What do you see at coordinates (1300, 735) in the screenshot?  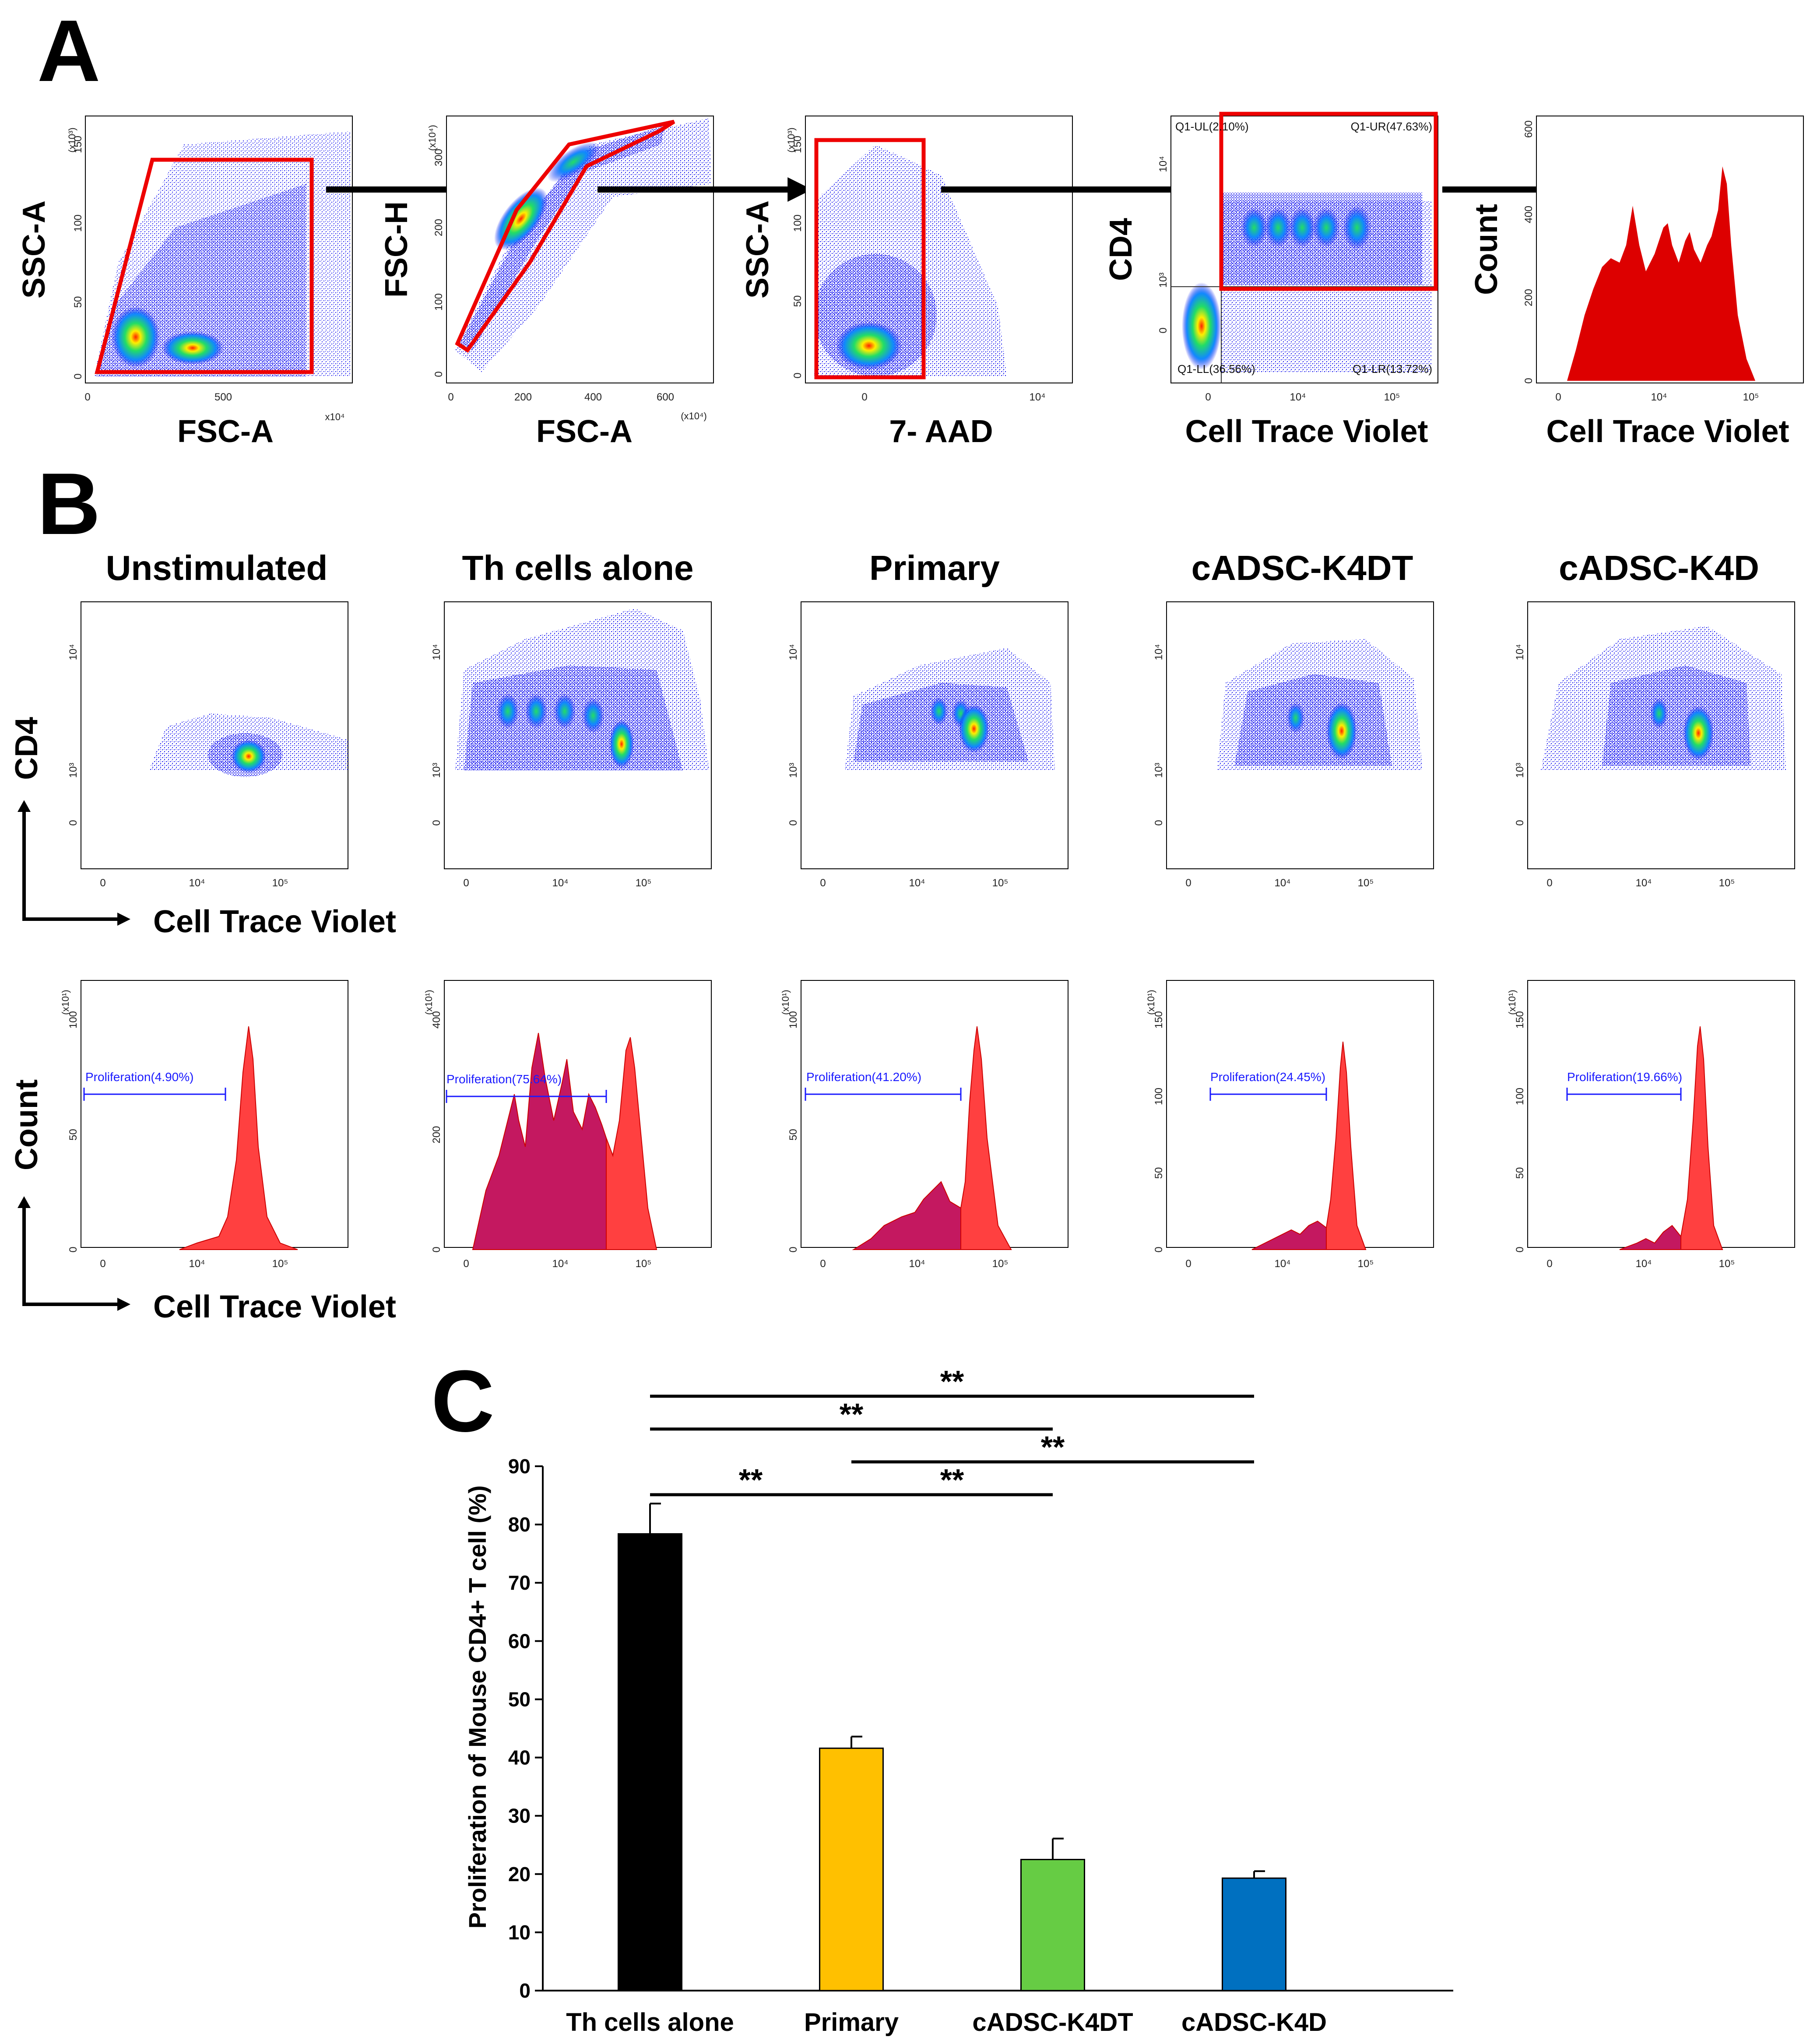 I see `dot-plot-cadsc-k4dt` at bounding box center [1300, 735].